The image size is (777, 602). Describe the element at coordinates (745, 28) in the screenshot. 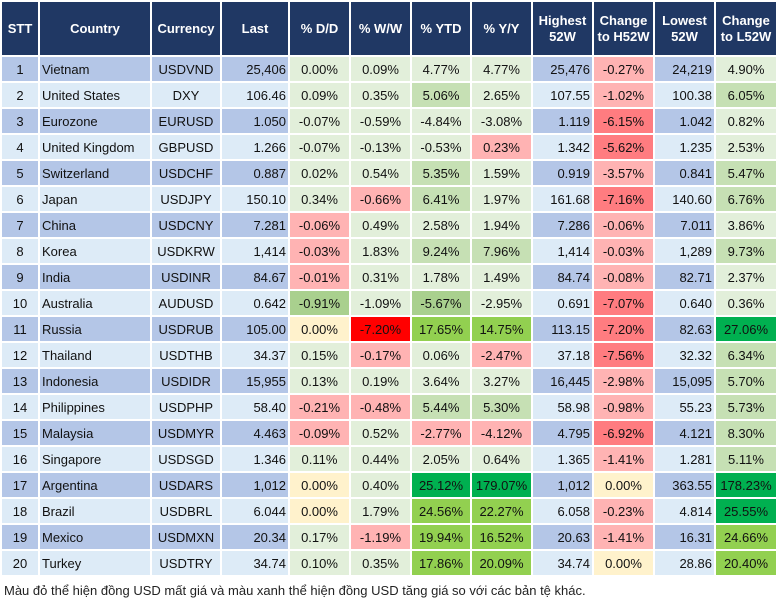

I see `header-change-to-l52w: Change to L52W` at that location.